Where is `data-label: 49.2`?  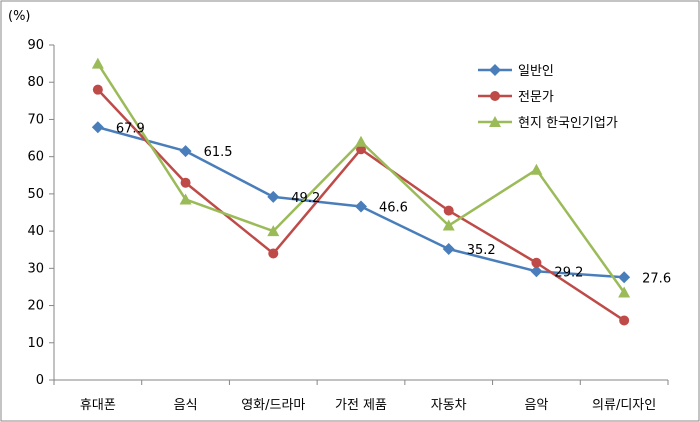 data-label: 49.2 is located at coordinates (305, 198).